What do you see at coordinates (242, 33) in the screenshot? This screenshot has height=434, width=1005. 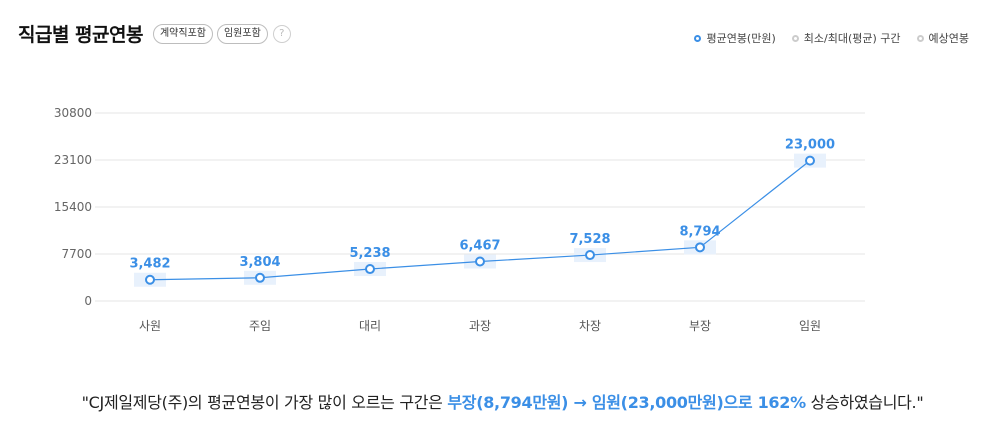 I see `badge-executive: 임원포함` at bounding box center [242, 33].